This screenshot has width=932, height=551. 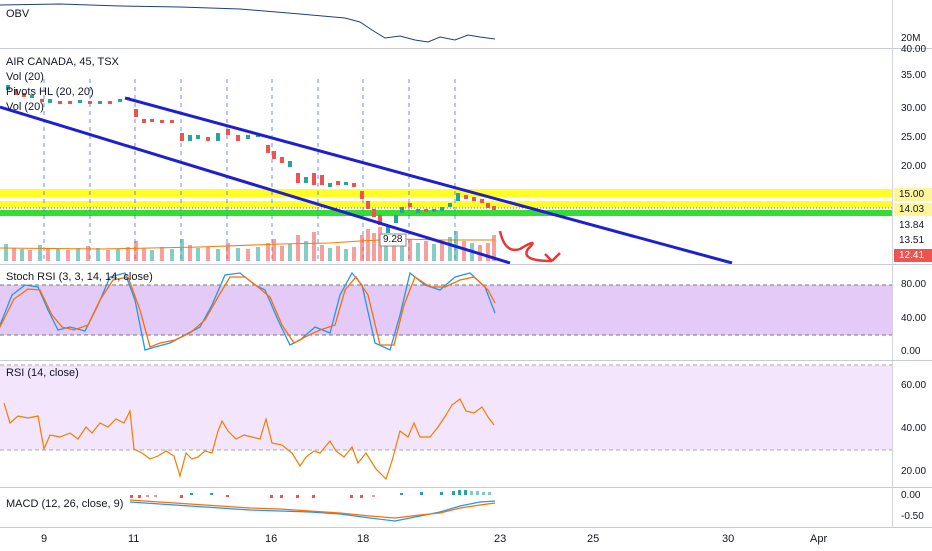 I want to click on stoch-band, so click(x=446, y=310).